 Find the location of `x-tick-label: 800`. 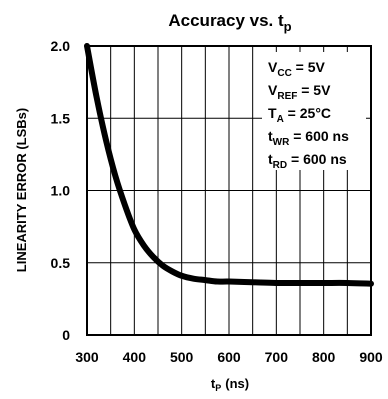

x-tick-label: 800 is located at coordinates (324, 357).